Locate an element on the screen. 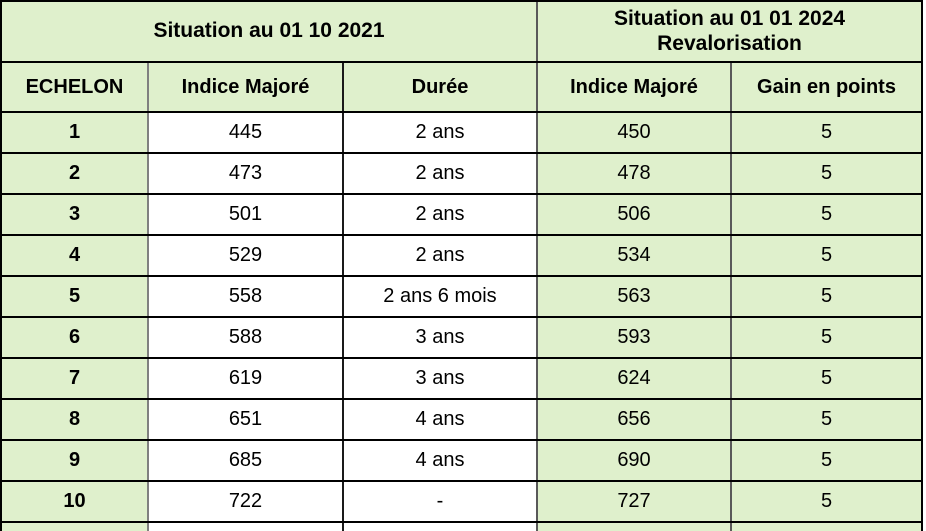  cell-indice-2024: 656 is located at coordinates (633, 419).